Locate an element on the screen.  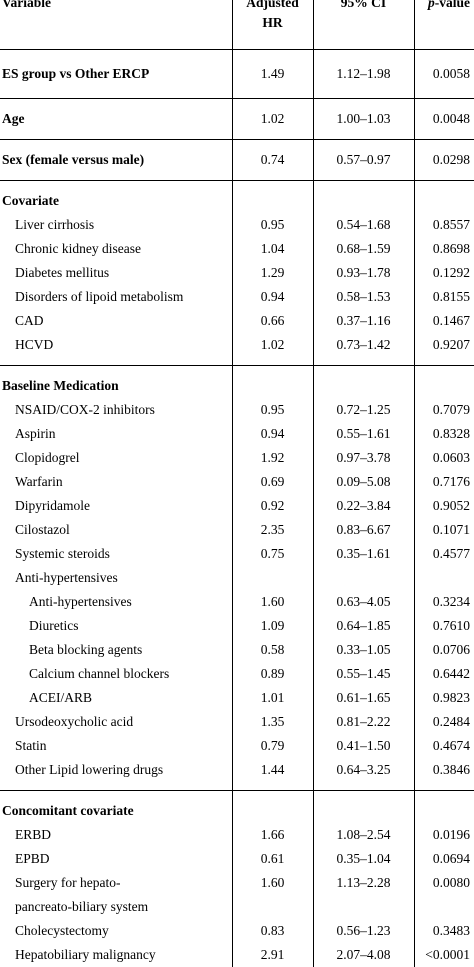
table-row: Aspirin 0.94 0.55–1.61 0.8328 is located at coordinates (237, 434).